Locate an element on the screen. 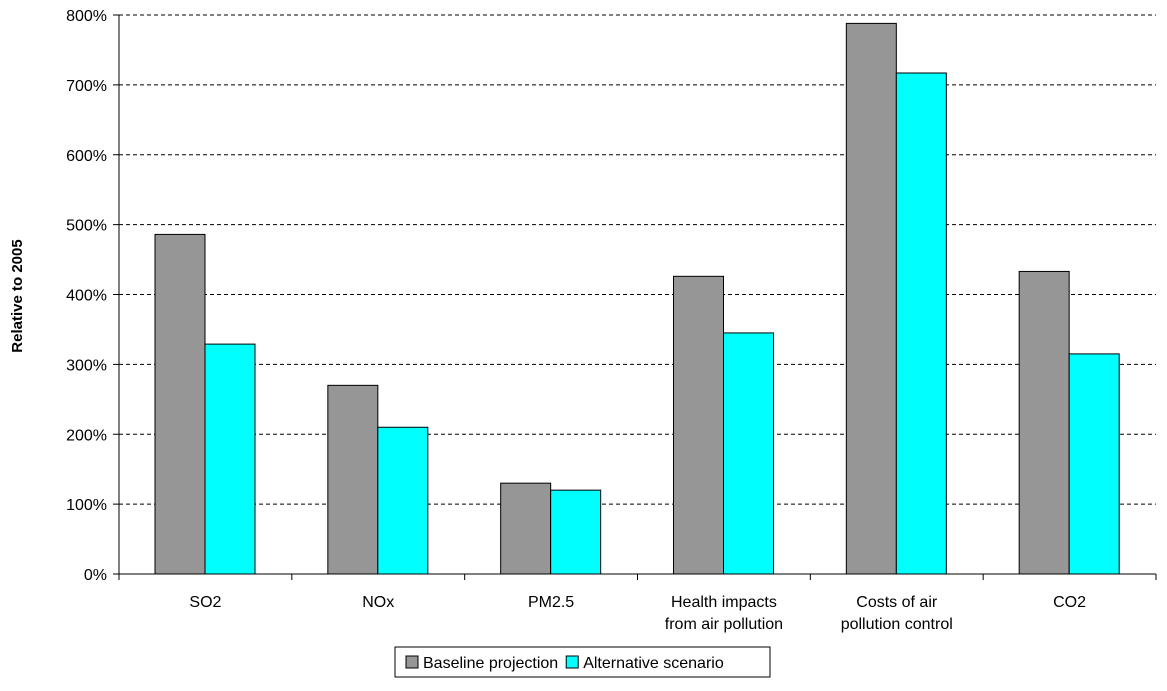  y-tick-label: 300% is located at coordinates (86, 365).